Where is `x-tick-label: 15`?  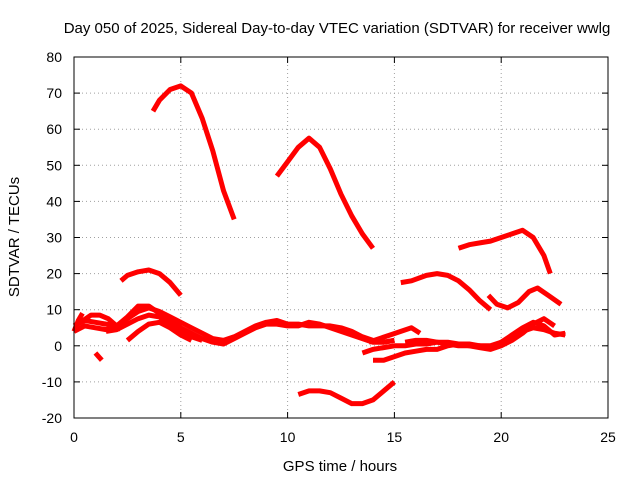 x-tick-label: 15 is located at coordinates (395, 437).